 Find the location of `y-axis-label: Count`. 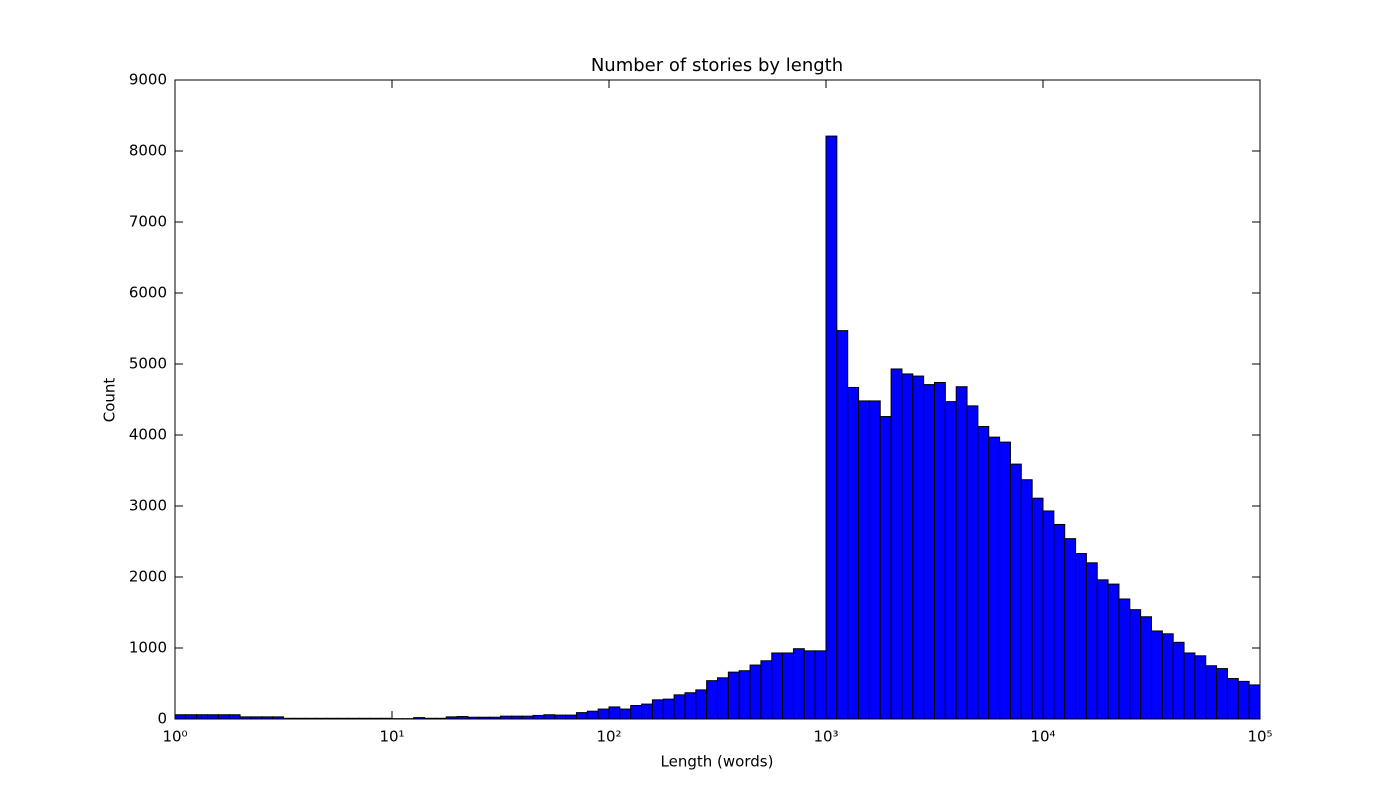

y-axis-label: Count is located at coordinates (110, 400).